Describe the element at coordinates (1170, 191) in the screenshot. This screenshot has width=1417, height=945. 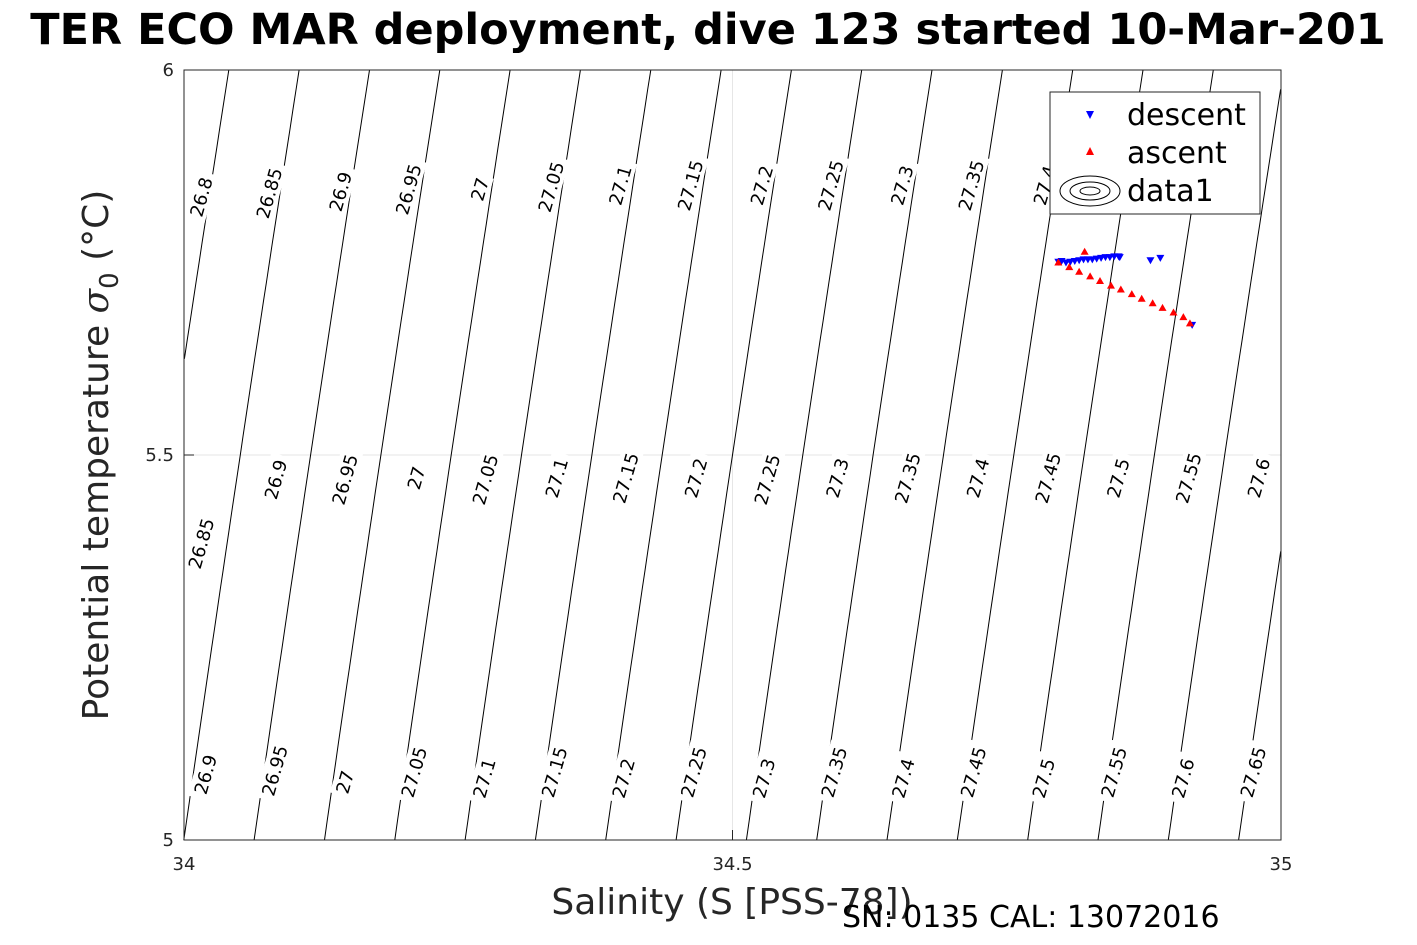
I see `legend-data1-label: data1` at that location.